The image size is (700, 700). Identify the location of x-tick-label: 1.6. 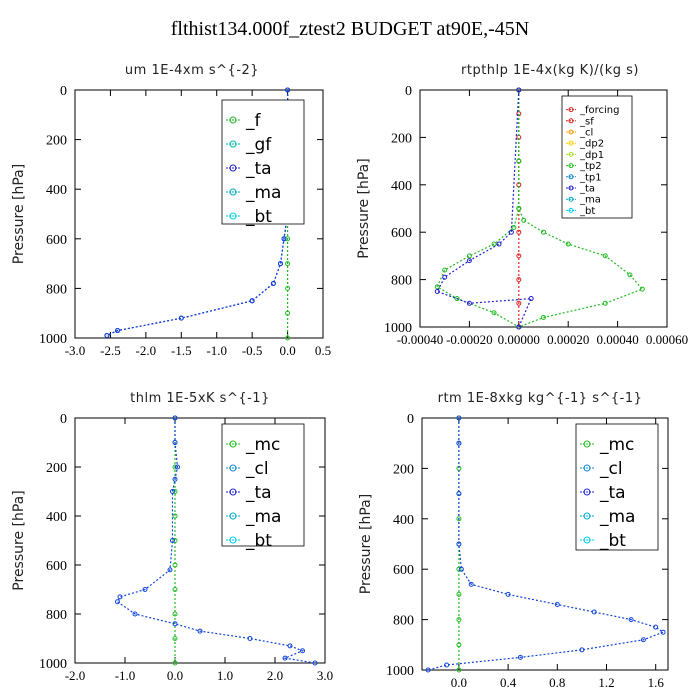
(656, 682).